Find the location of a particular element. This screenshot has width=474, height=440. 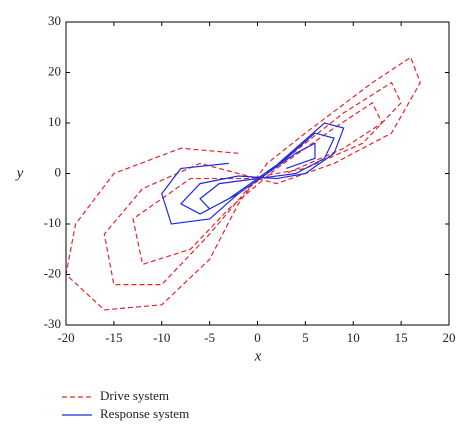

y-tick-label: -30 is located at coordinates (52, 323).